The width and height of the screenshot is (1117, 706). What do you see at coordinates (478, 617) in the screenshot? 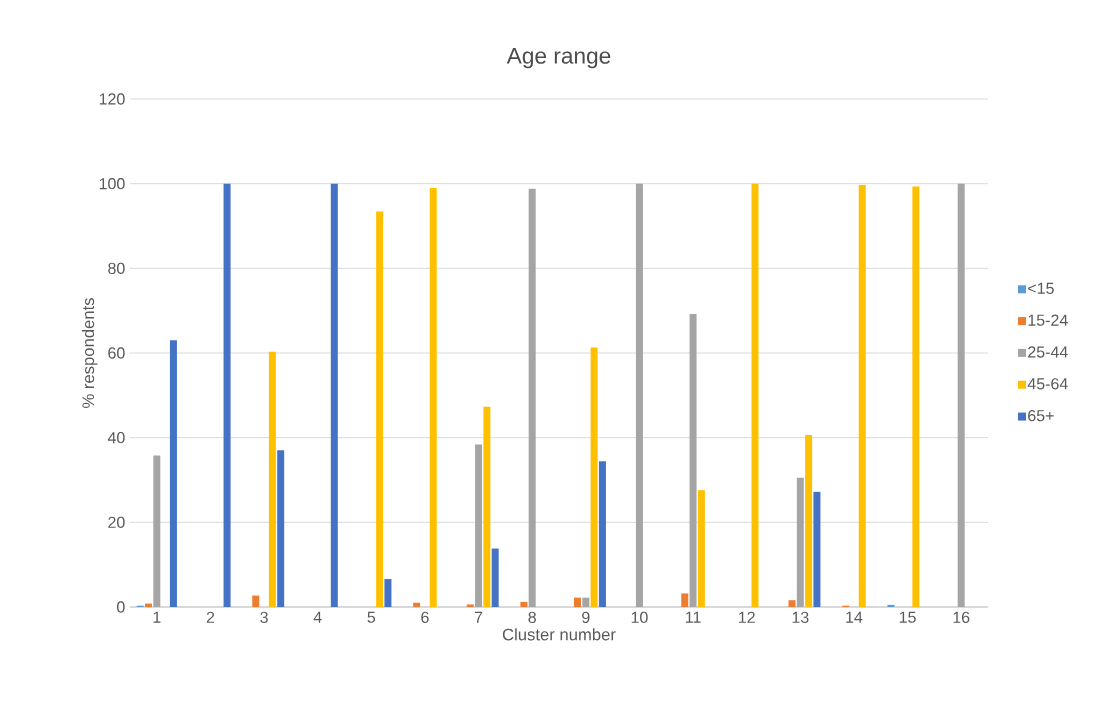
I see `x-tick-label: 7` at bounding box center [478, 617].